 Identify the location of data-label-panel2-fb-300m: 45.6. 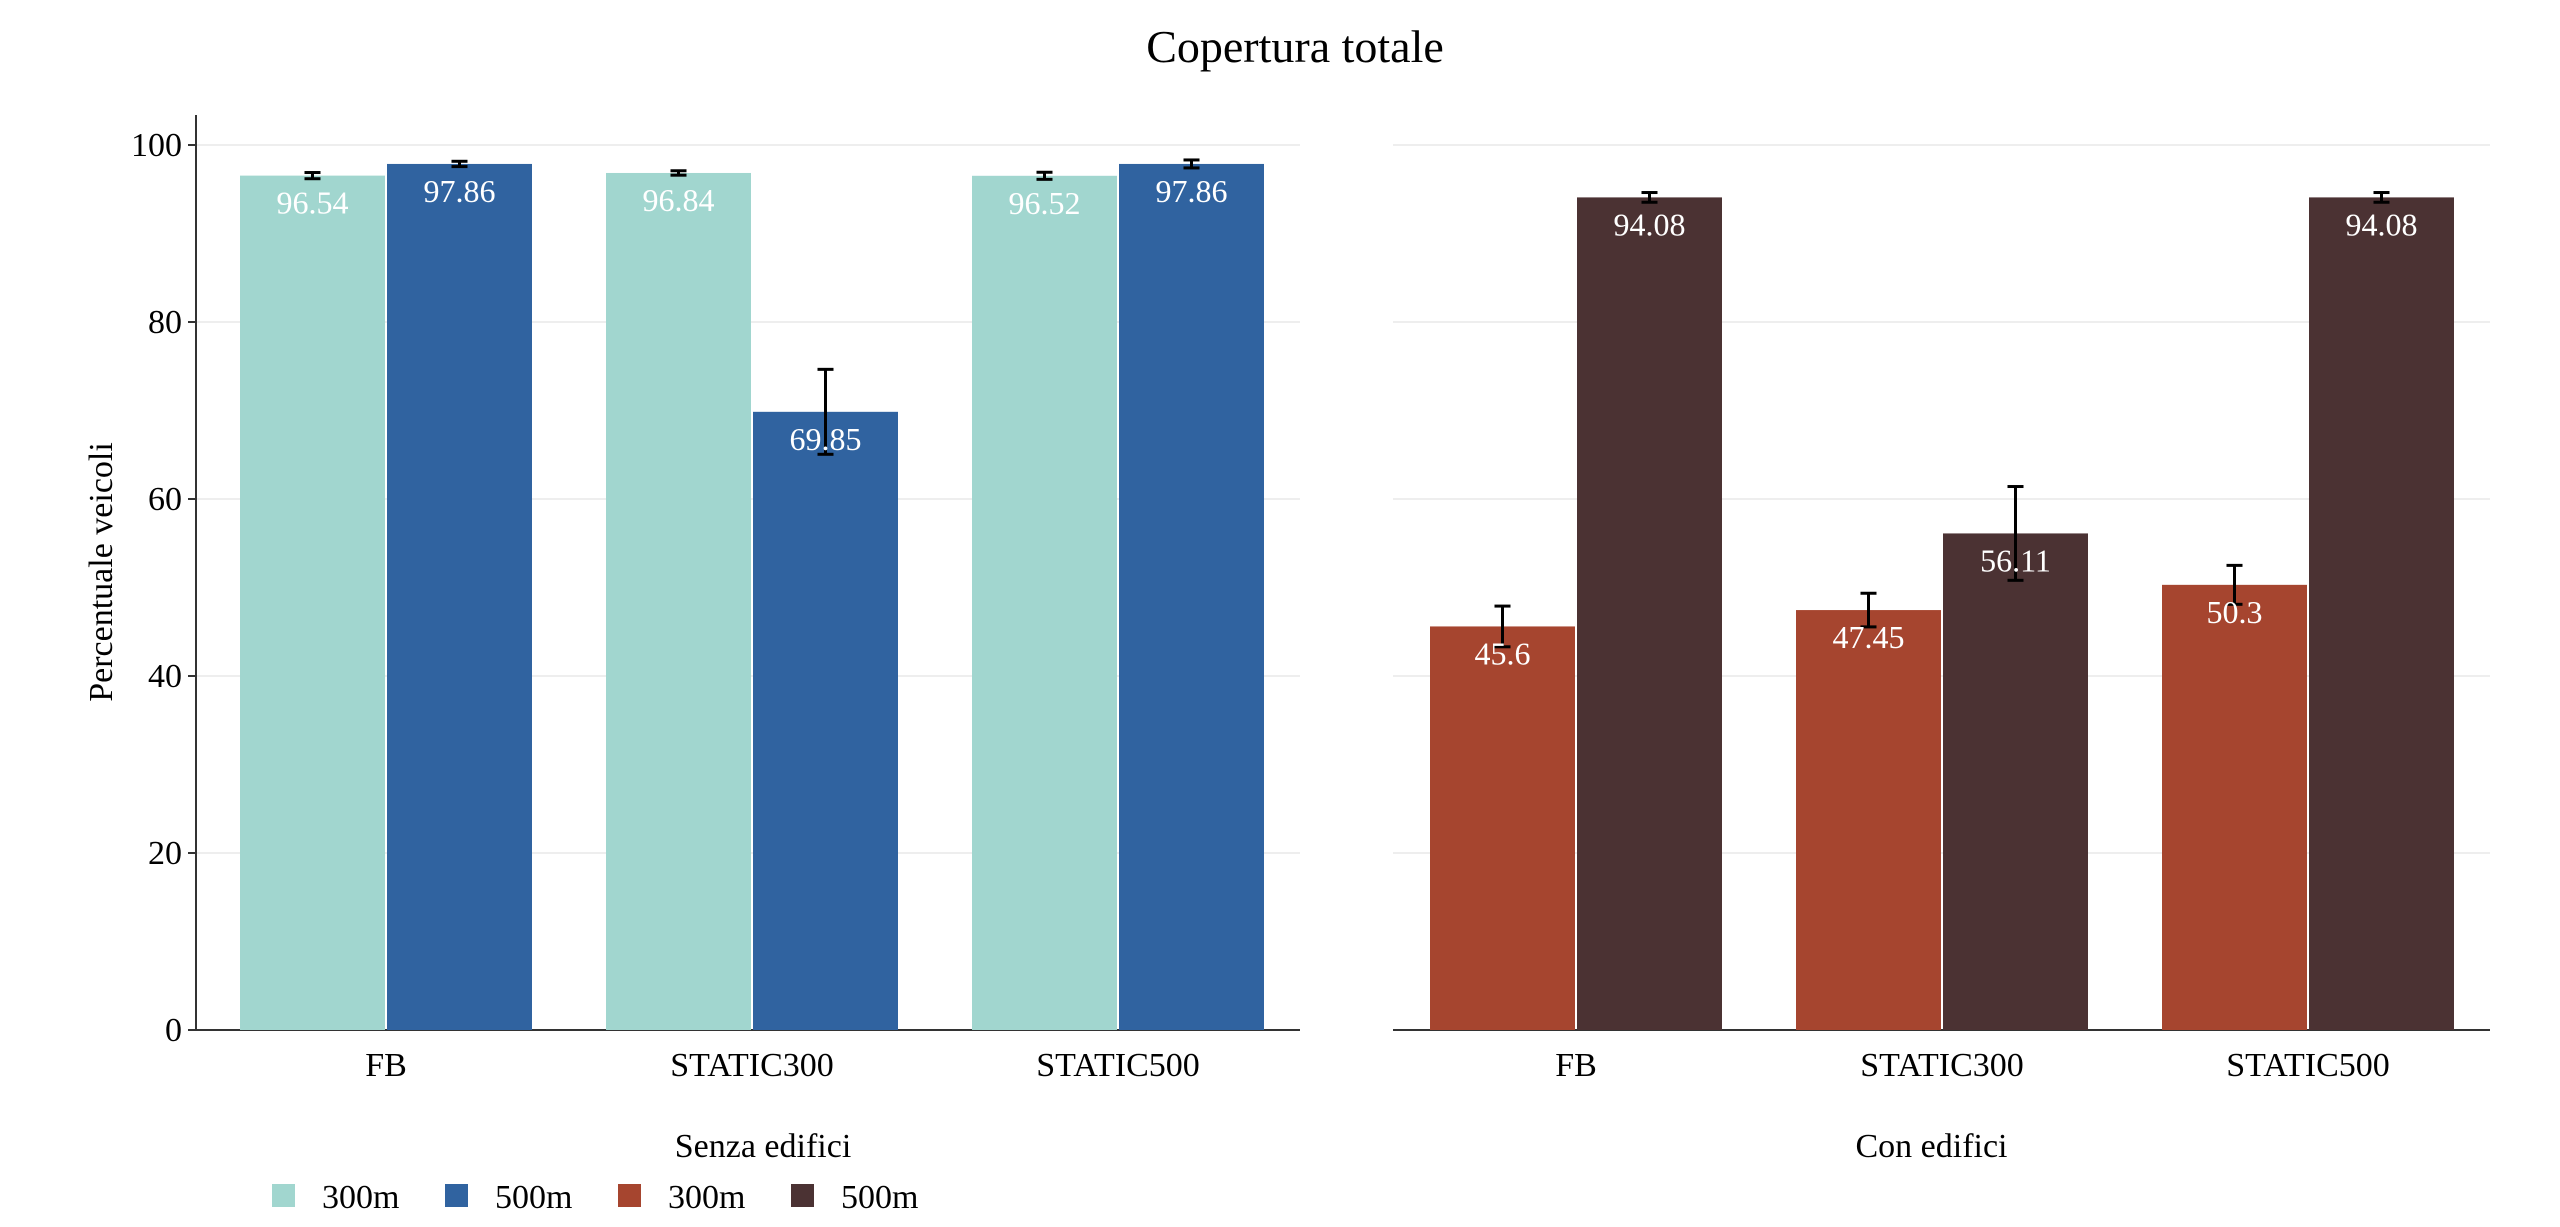
(1503, 653).